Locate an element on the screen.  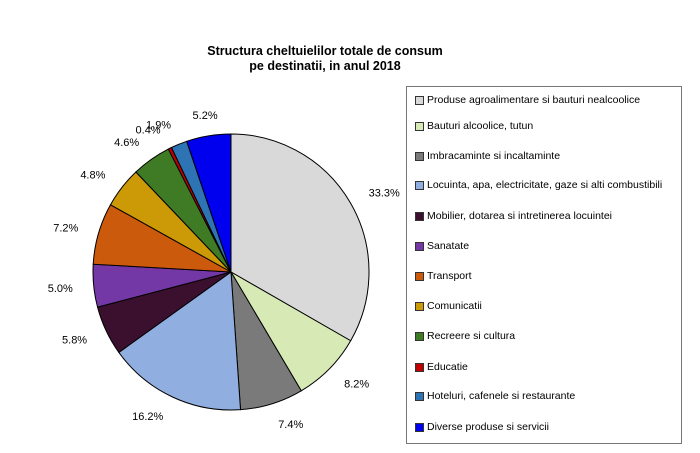
legend-item: Hoteluri, cafenele si restaurante is located at coordinates (546, 396).